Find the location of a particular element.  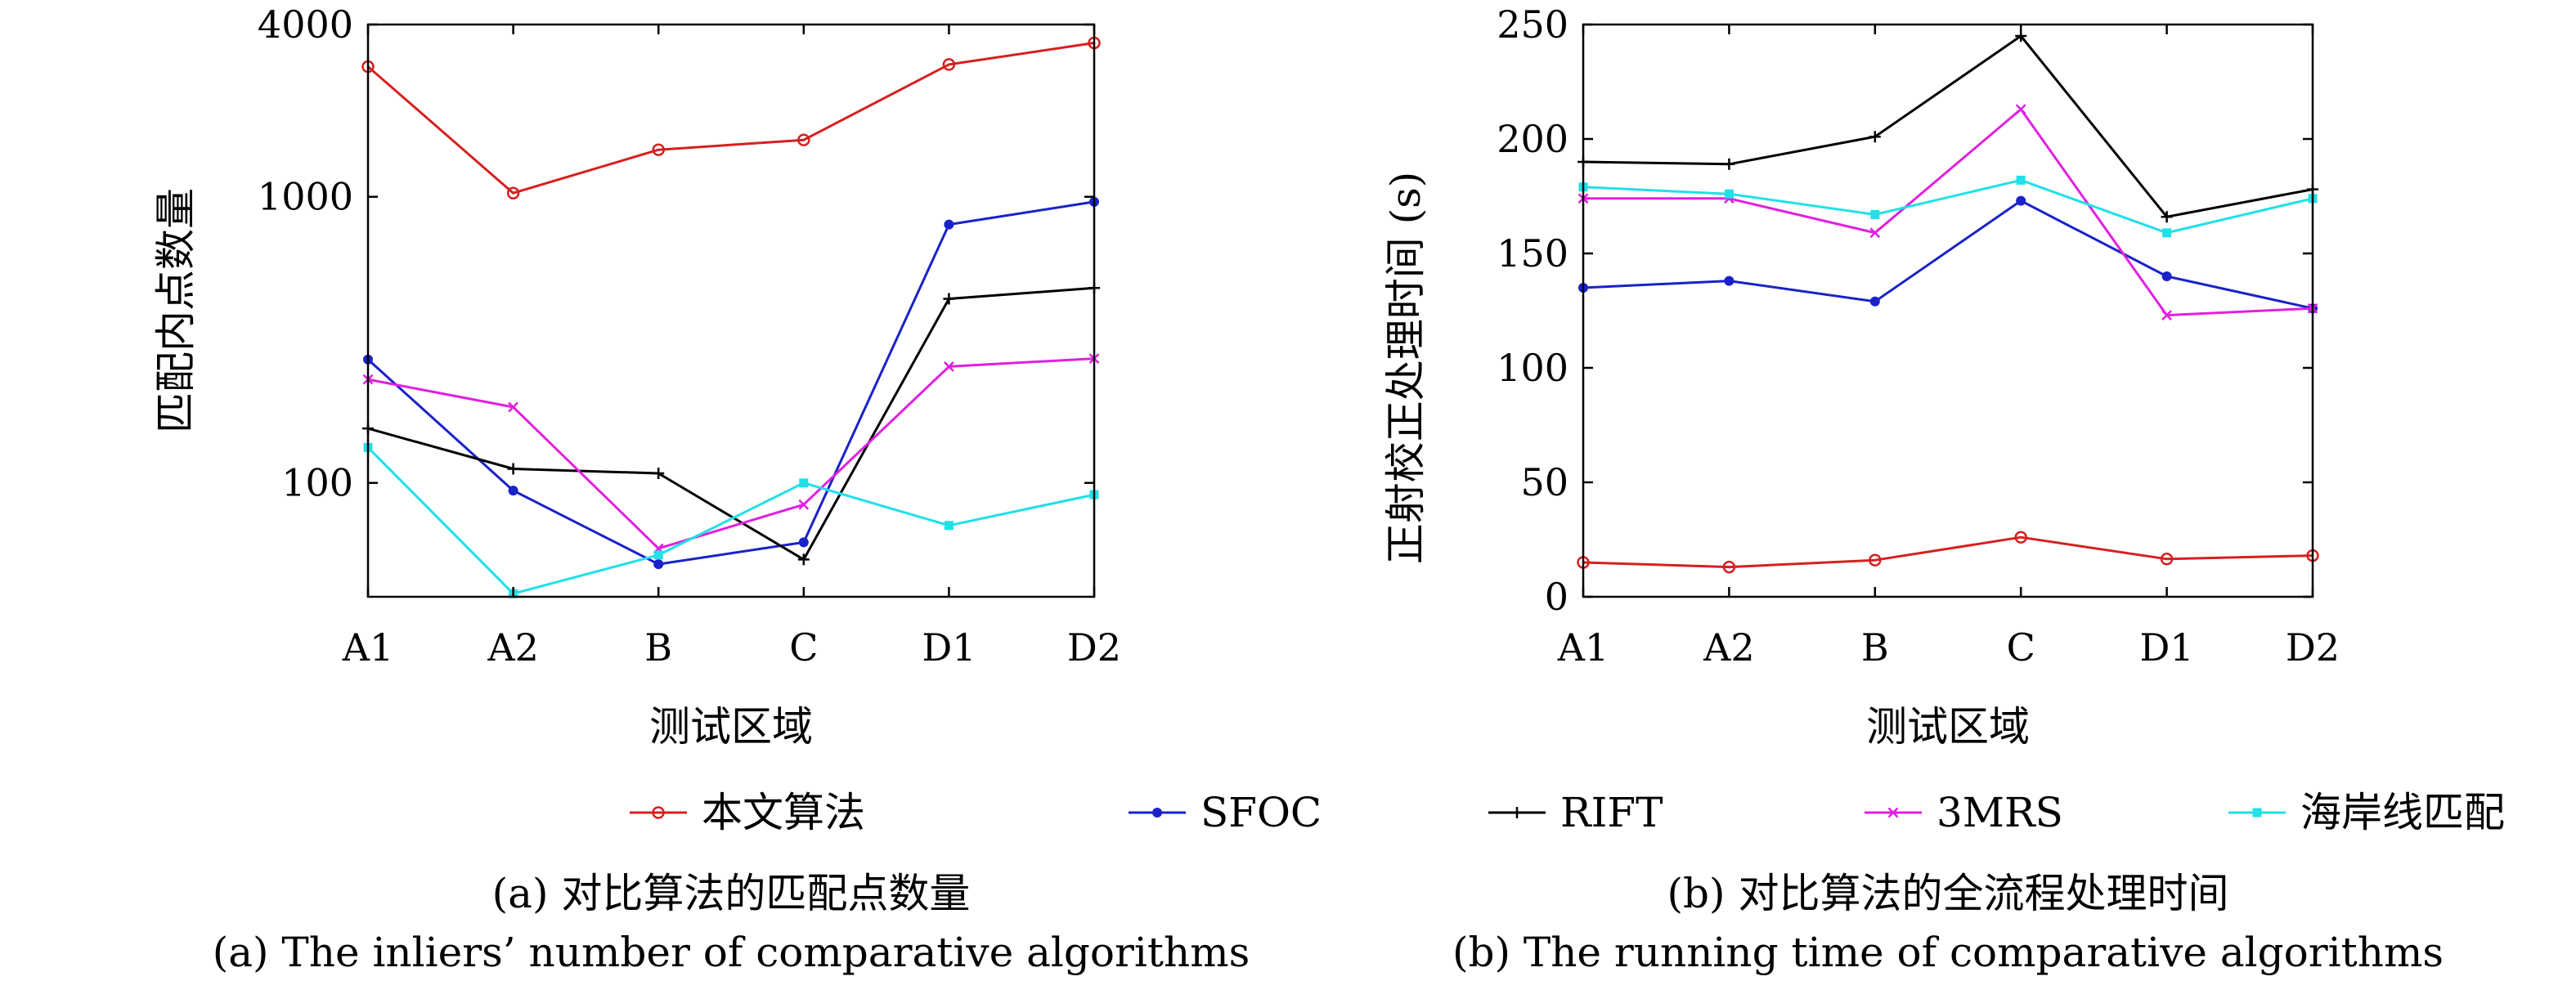

legend: 本文算法 SFOC RIFT 3MRS 海岸线匹配 is located at coordinates (1567, 812).